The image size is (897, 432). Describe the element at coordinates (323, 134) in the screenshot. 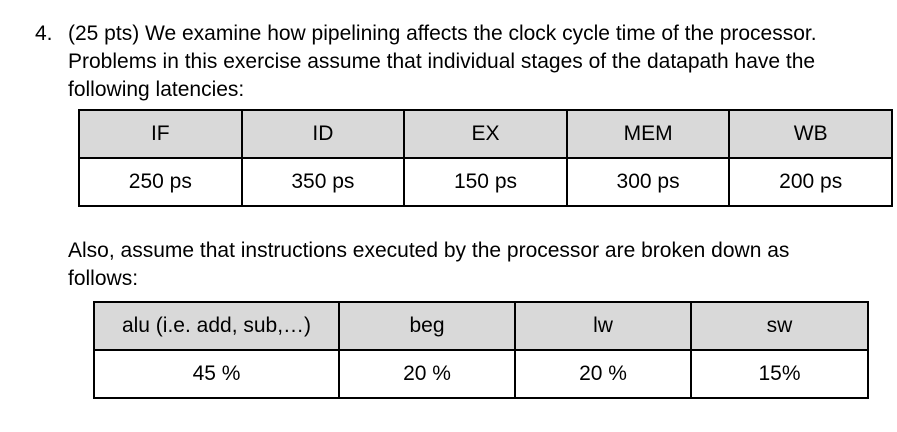

I see `latency-header-id: ID` at that location.